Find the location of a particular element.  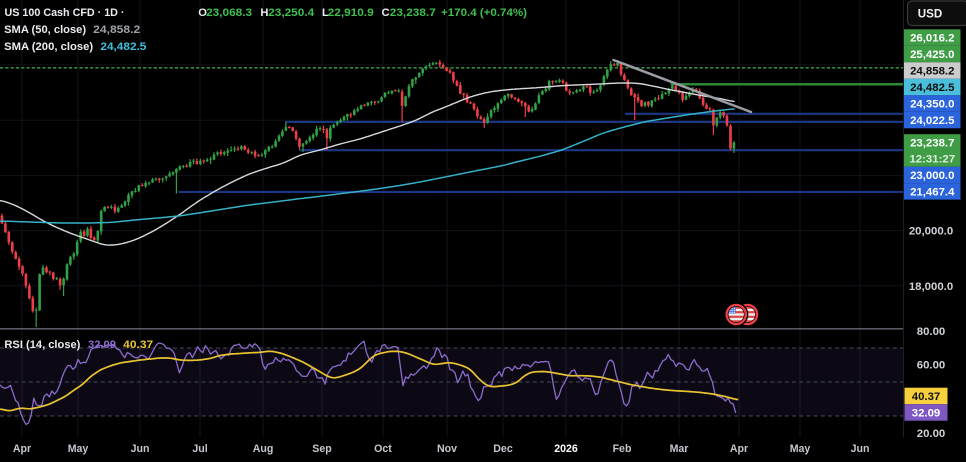

svg-text: 12:31:27 is located at coordinates (932, 159).